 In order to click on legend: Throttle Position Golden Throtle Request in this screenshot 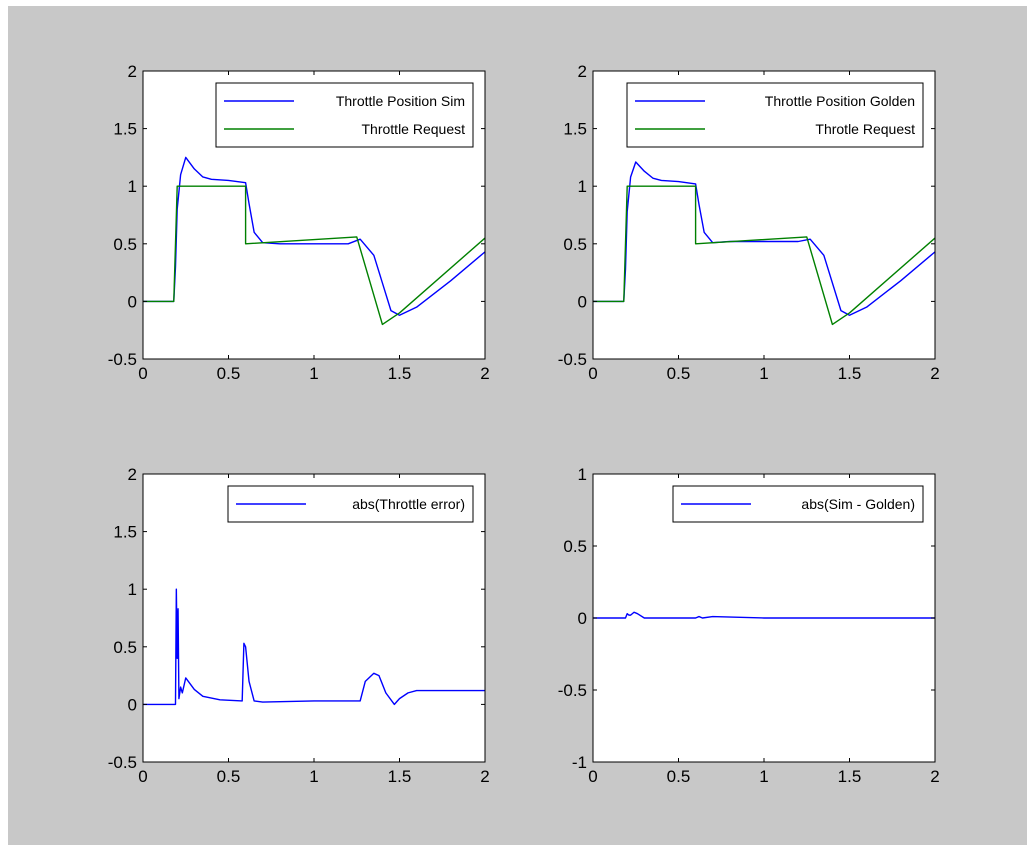, I will do `click(775, 115)`.